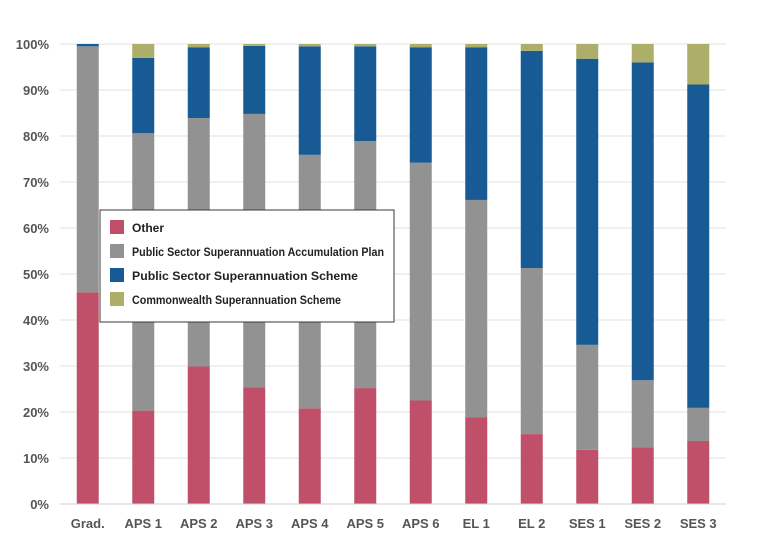 The width and height of the screenshot is (768, 543). Describe the element at coordinates (148, 228) in the screenshot. I see `legend-label: Other` at that location.